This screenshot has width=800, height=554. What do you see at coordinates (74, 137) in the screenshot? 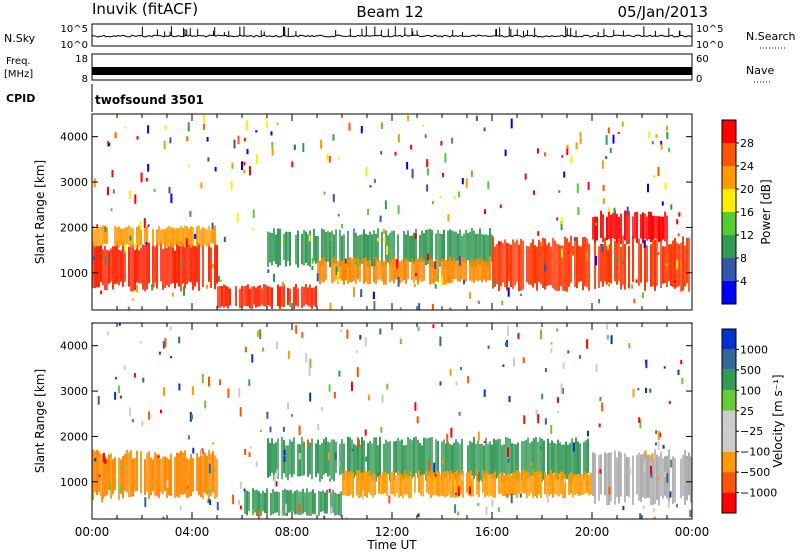
I see `y-tick-label: 4000` at bounding box center [74, 137].